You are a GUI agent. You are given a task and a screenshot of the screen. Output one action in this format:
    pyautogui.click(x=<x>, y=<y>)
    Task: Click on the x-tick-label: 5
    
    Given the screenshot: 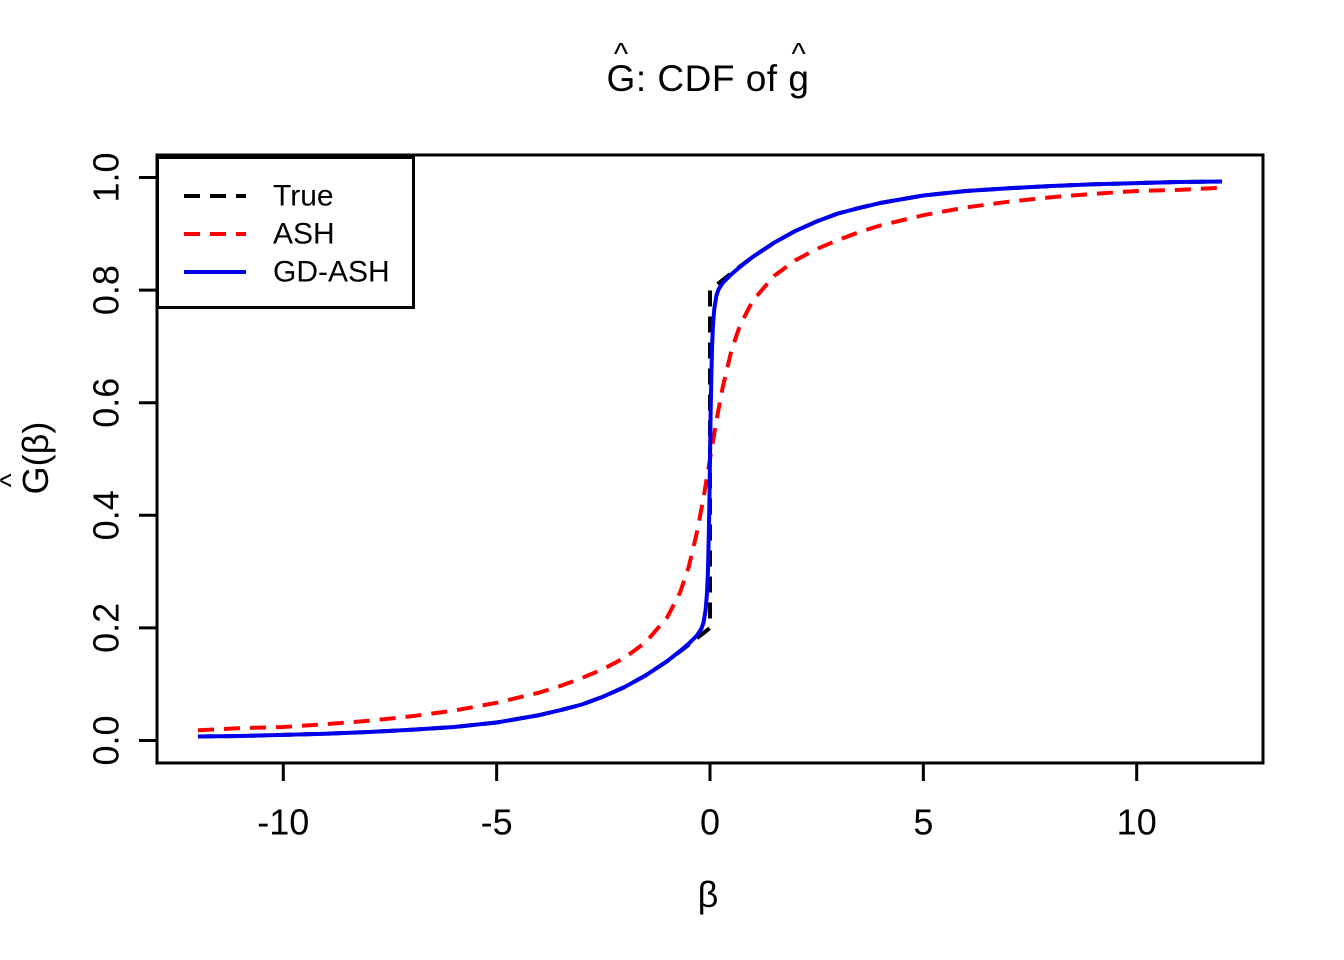 What is the action you would take?
    pyautogui.click(x=923, y=822)
    